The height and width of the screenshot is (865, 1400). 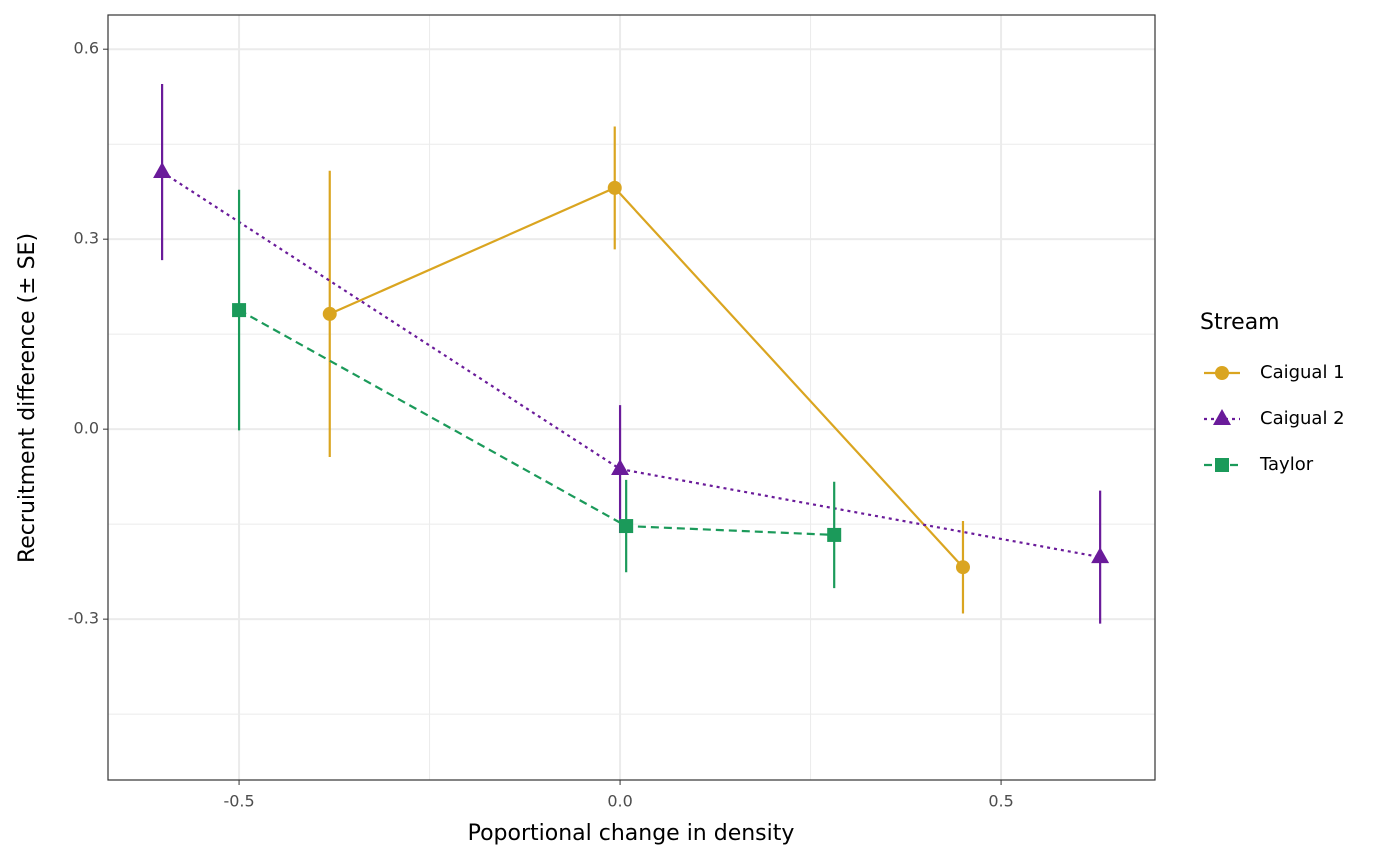 What do you see at coordinates (1000, 801) in the screenshot?
I see `x-tick-label: 0.5` at bounding box center [1000, 801].